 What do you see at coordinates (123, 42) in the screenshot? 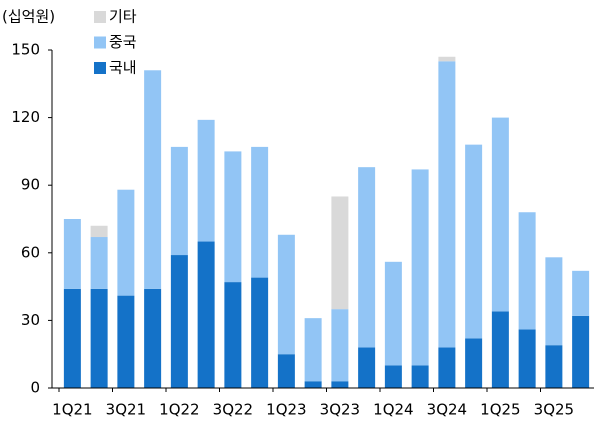
I see `legend-label: 중국` at bounding box center [123, 42].